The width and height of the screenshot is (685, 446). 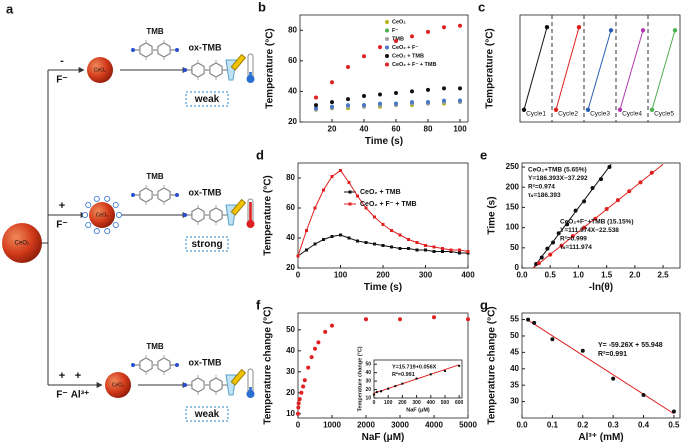 What do you see at coordinates (445, 403) in the screenshot?
I see `x-tick-label: 500` at bounding box center [445, 403].